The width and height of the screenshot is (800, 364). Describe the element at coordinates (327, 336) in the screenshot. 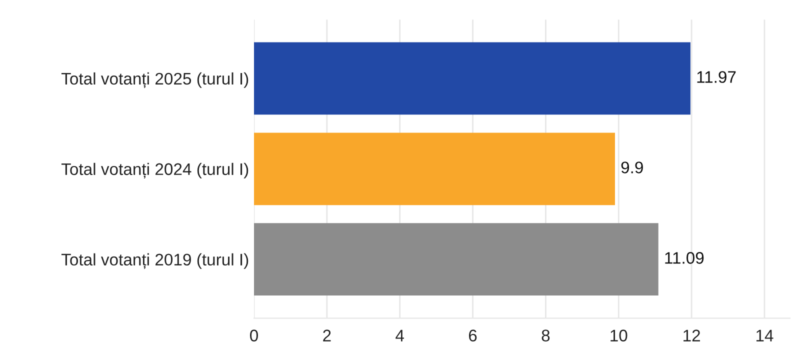

I see `x-tick-label: 2` at that location.